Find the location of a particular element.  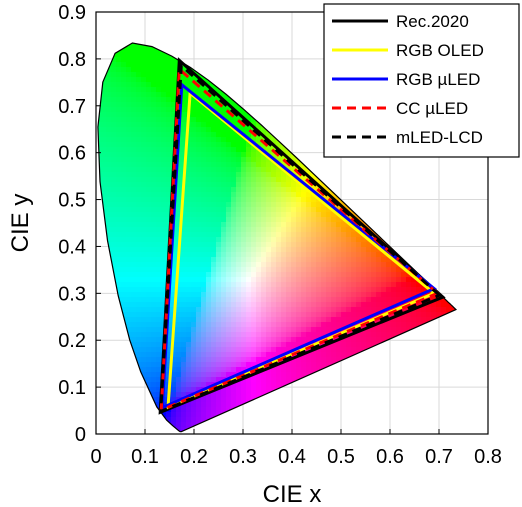

x-tick-label: 0.2 is located at coordinates (194, 457).